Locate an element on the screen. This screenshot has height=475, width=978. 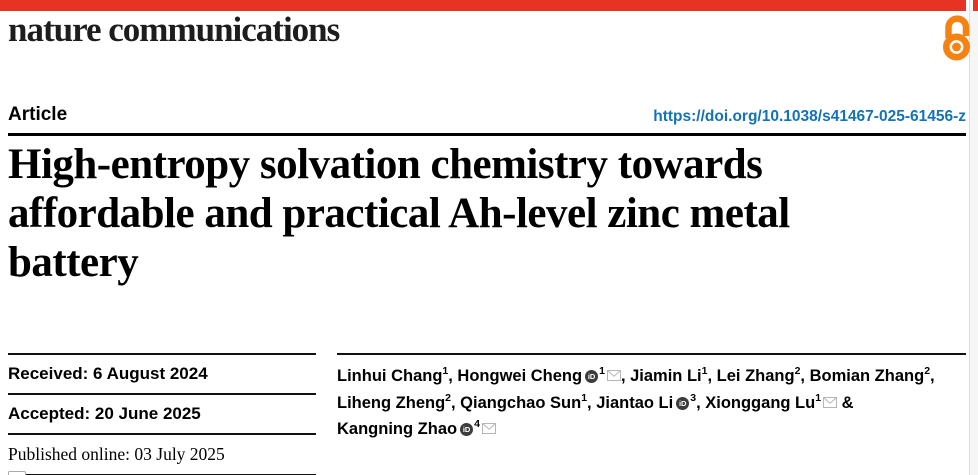
title-line-1: High-entropy solvation chemistry towards is located at coordinates (385, 164).